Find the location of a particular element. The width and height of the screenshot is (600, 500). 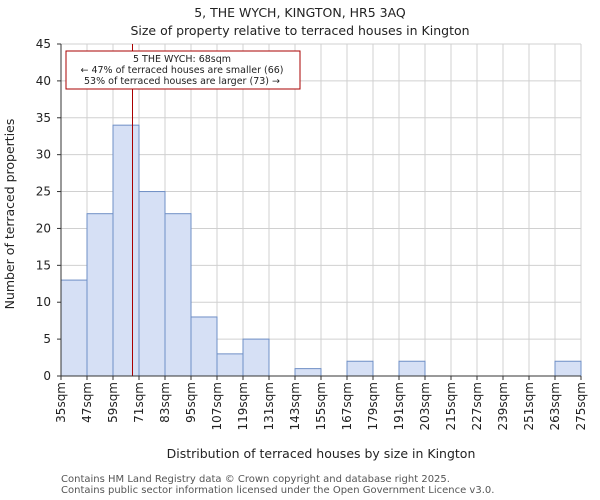

bar-143sqm is located at coordinates (308, 372).